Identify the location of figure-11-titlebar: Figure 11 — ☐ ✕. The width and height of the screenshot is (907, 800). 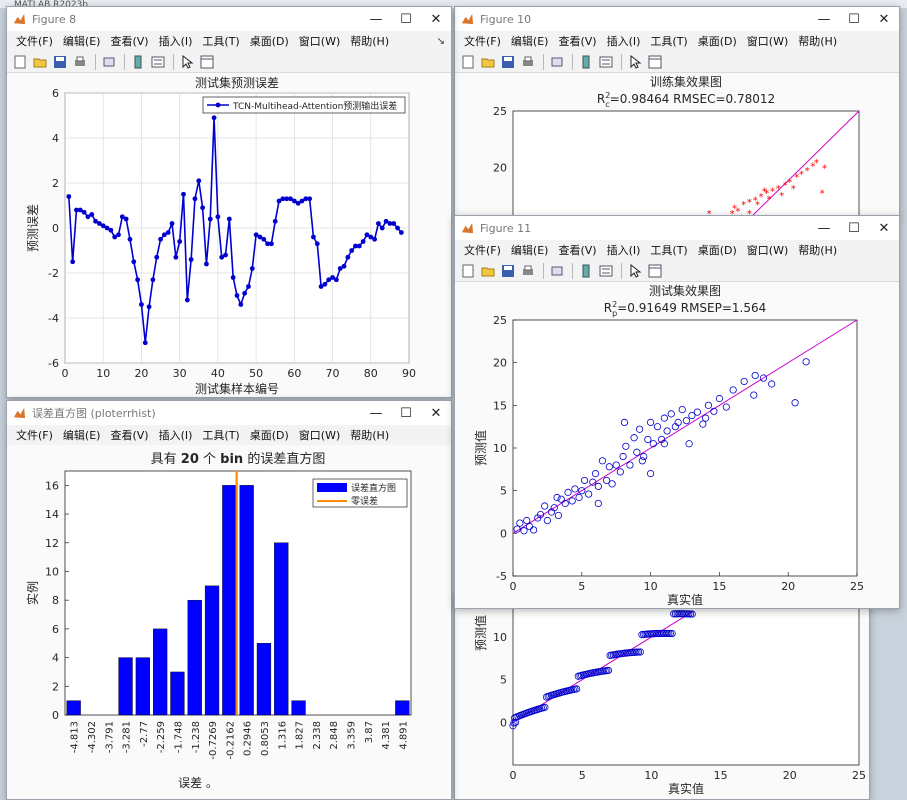
(677, 228).